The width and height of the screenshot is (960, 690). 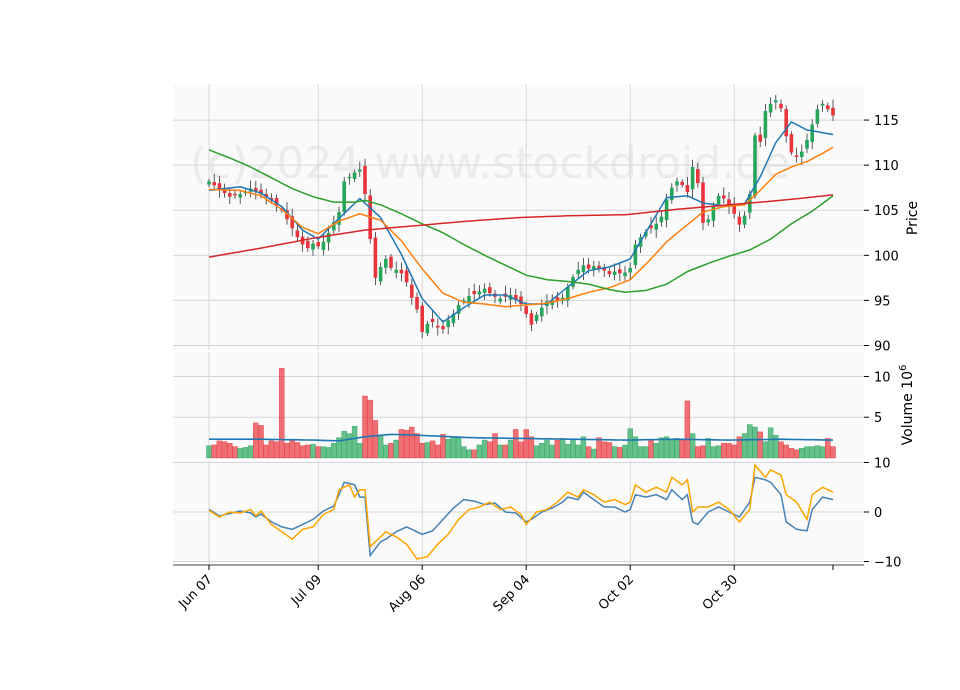 I want to click on oscillator-tick-label: −10, so click(x=887, y=563).